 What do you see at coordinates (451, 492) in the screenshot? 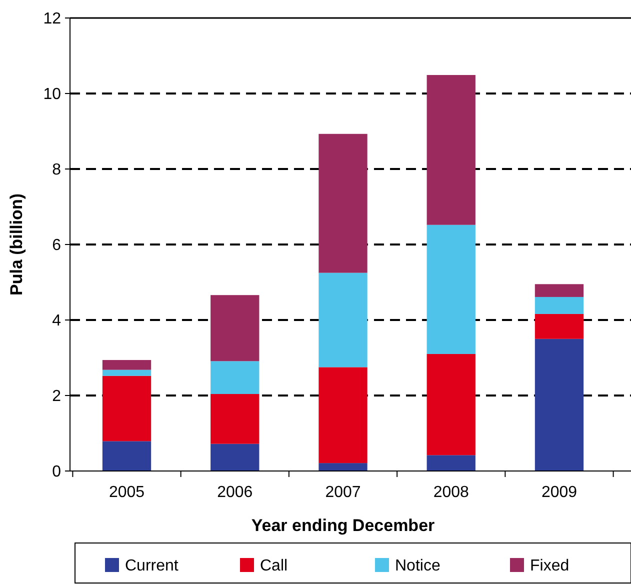
I see `x-tick-label: 2008` at bounding box center [451, 492].